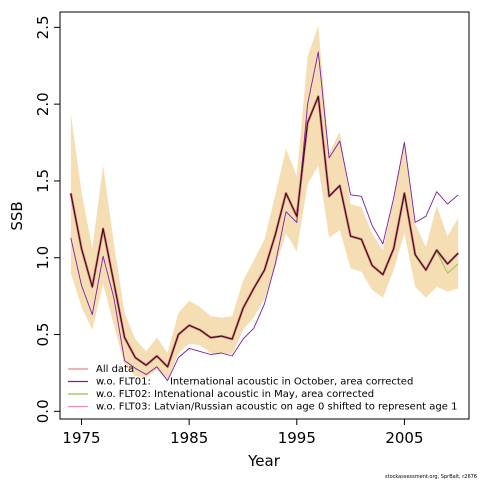  What do you see at coordinates (43, 181) in the screenshot?
I see `y-tick-label: 1.5` at bounding box center [43, 181].